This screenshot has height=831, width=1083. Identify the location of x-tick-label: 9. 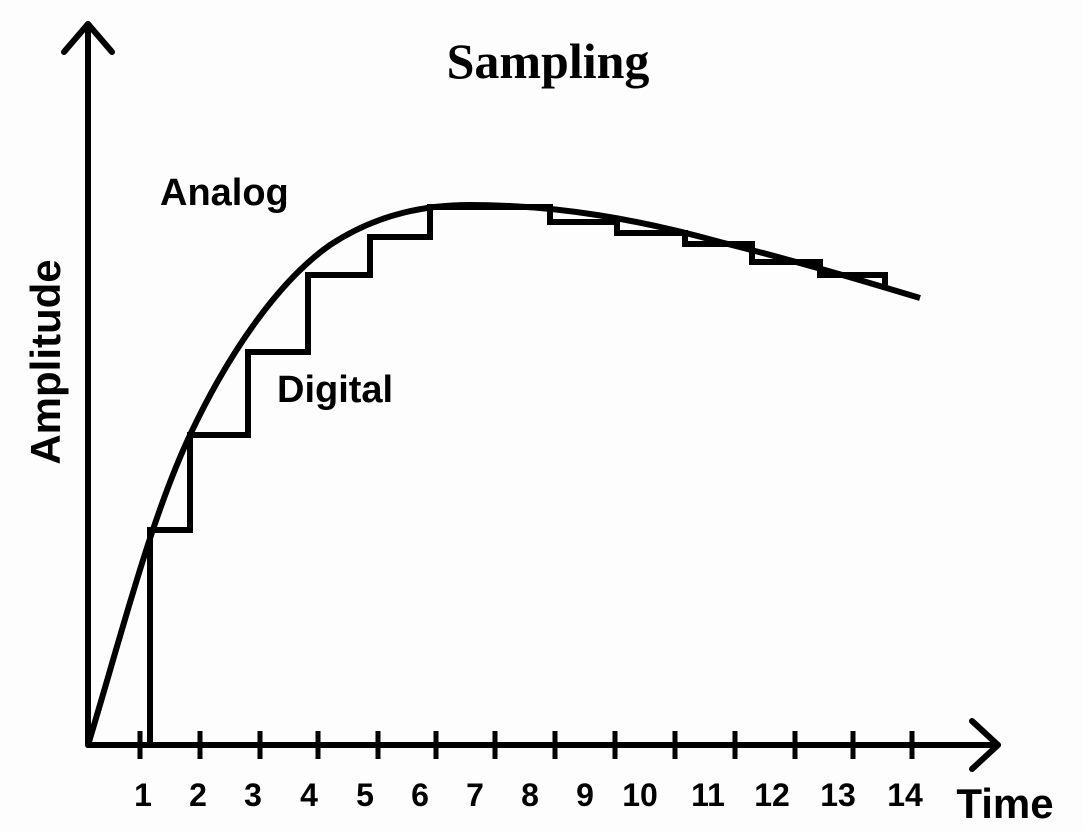
(585, 795).